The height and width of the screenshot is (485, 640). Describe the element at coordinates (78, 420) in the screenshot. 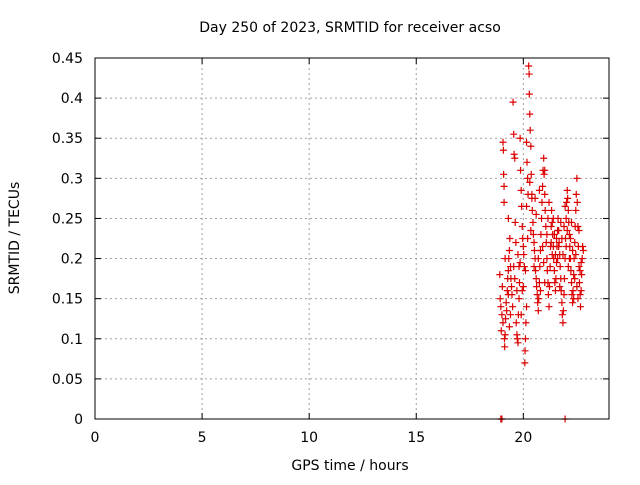

I see `y-tick-label: 0` at that location.